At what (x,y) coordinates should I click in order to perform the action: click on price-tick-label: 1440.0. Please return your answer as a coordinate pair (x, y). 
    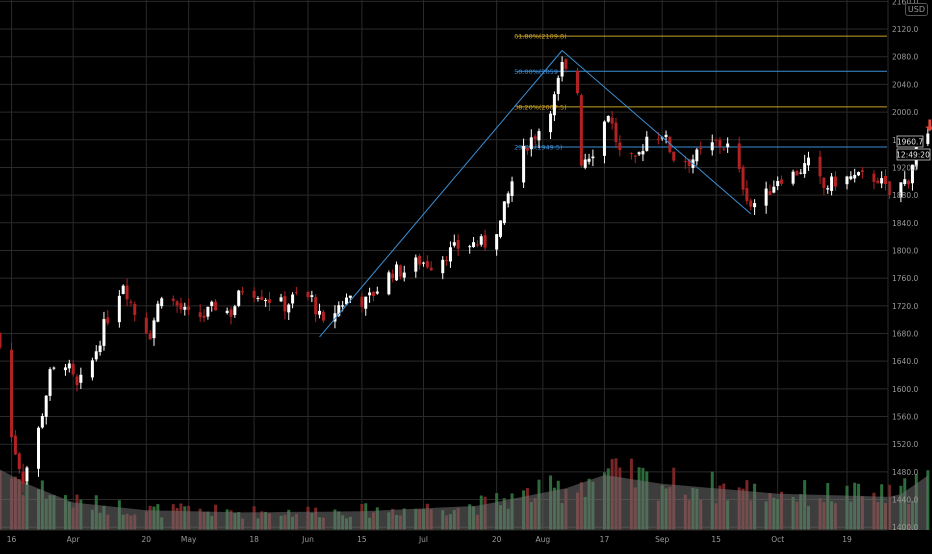
    Looking at the image, I should click on (905, 500).